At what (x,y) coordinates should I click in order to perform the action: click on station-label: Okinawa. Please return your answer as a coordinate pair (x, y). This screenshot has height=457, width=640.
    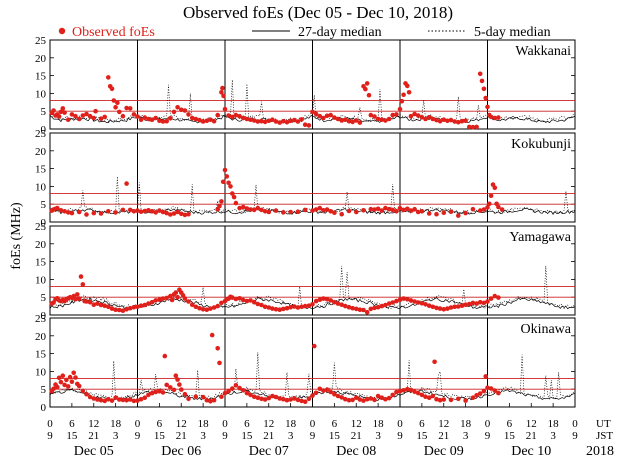
    Looking at the image, I should click on (545, 329).